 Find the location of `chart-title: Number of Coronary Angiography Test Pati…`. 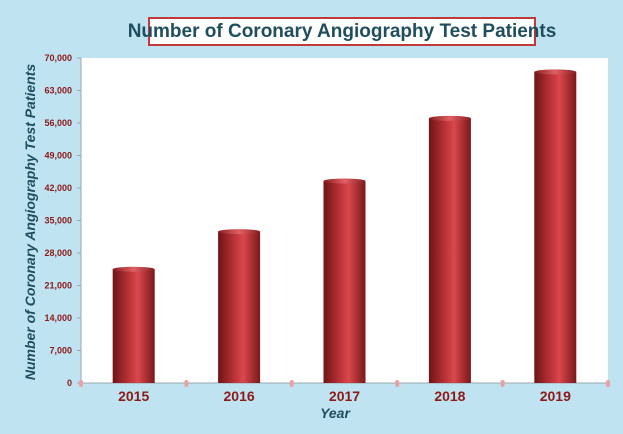

chart-title: Number of Coronary Angiography Test Pati… is located at coordinates (342, 31).